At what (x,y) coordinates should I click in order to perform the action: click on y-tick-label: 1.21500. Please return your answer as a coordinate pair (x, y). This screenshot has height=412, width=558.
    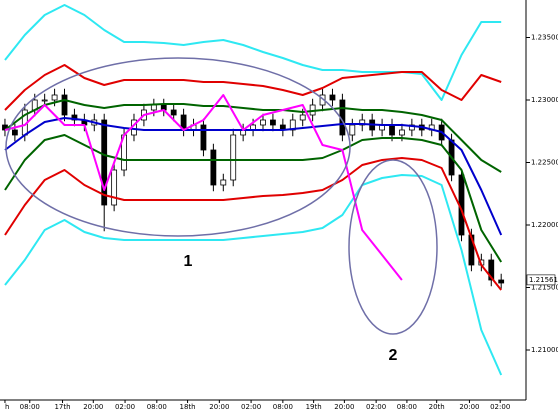
    Looking at the image, I should click on (544, 288).